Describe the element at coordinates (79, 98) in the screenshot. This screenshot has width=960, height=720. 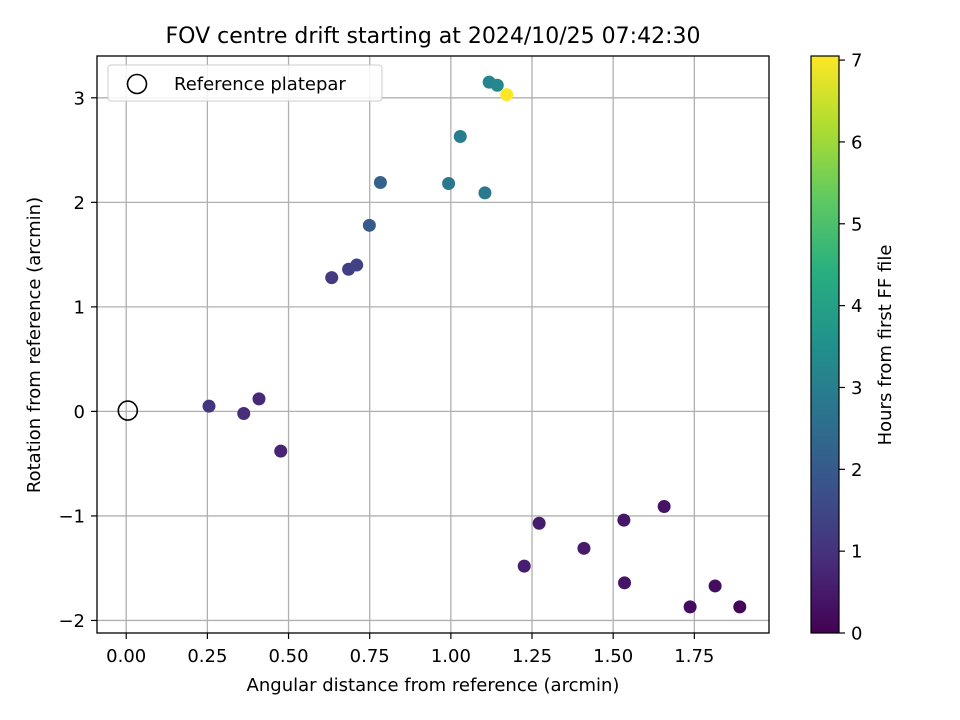
I see `y-tick-label: 3` at that location.